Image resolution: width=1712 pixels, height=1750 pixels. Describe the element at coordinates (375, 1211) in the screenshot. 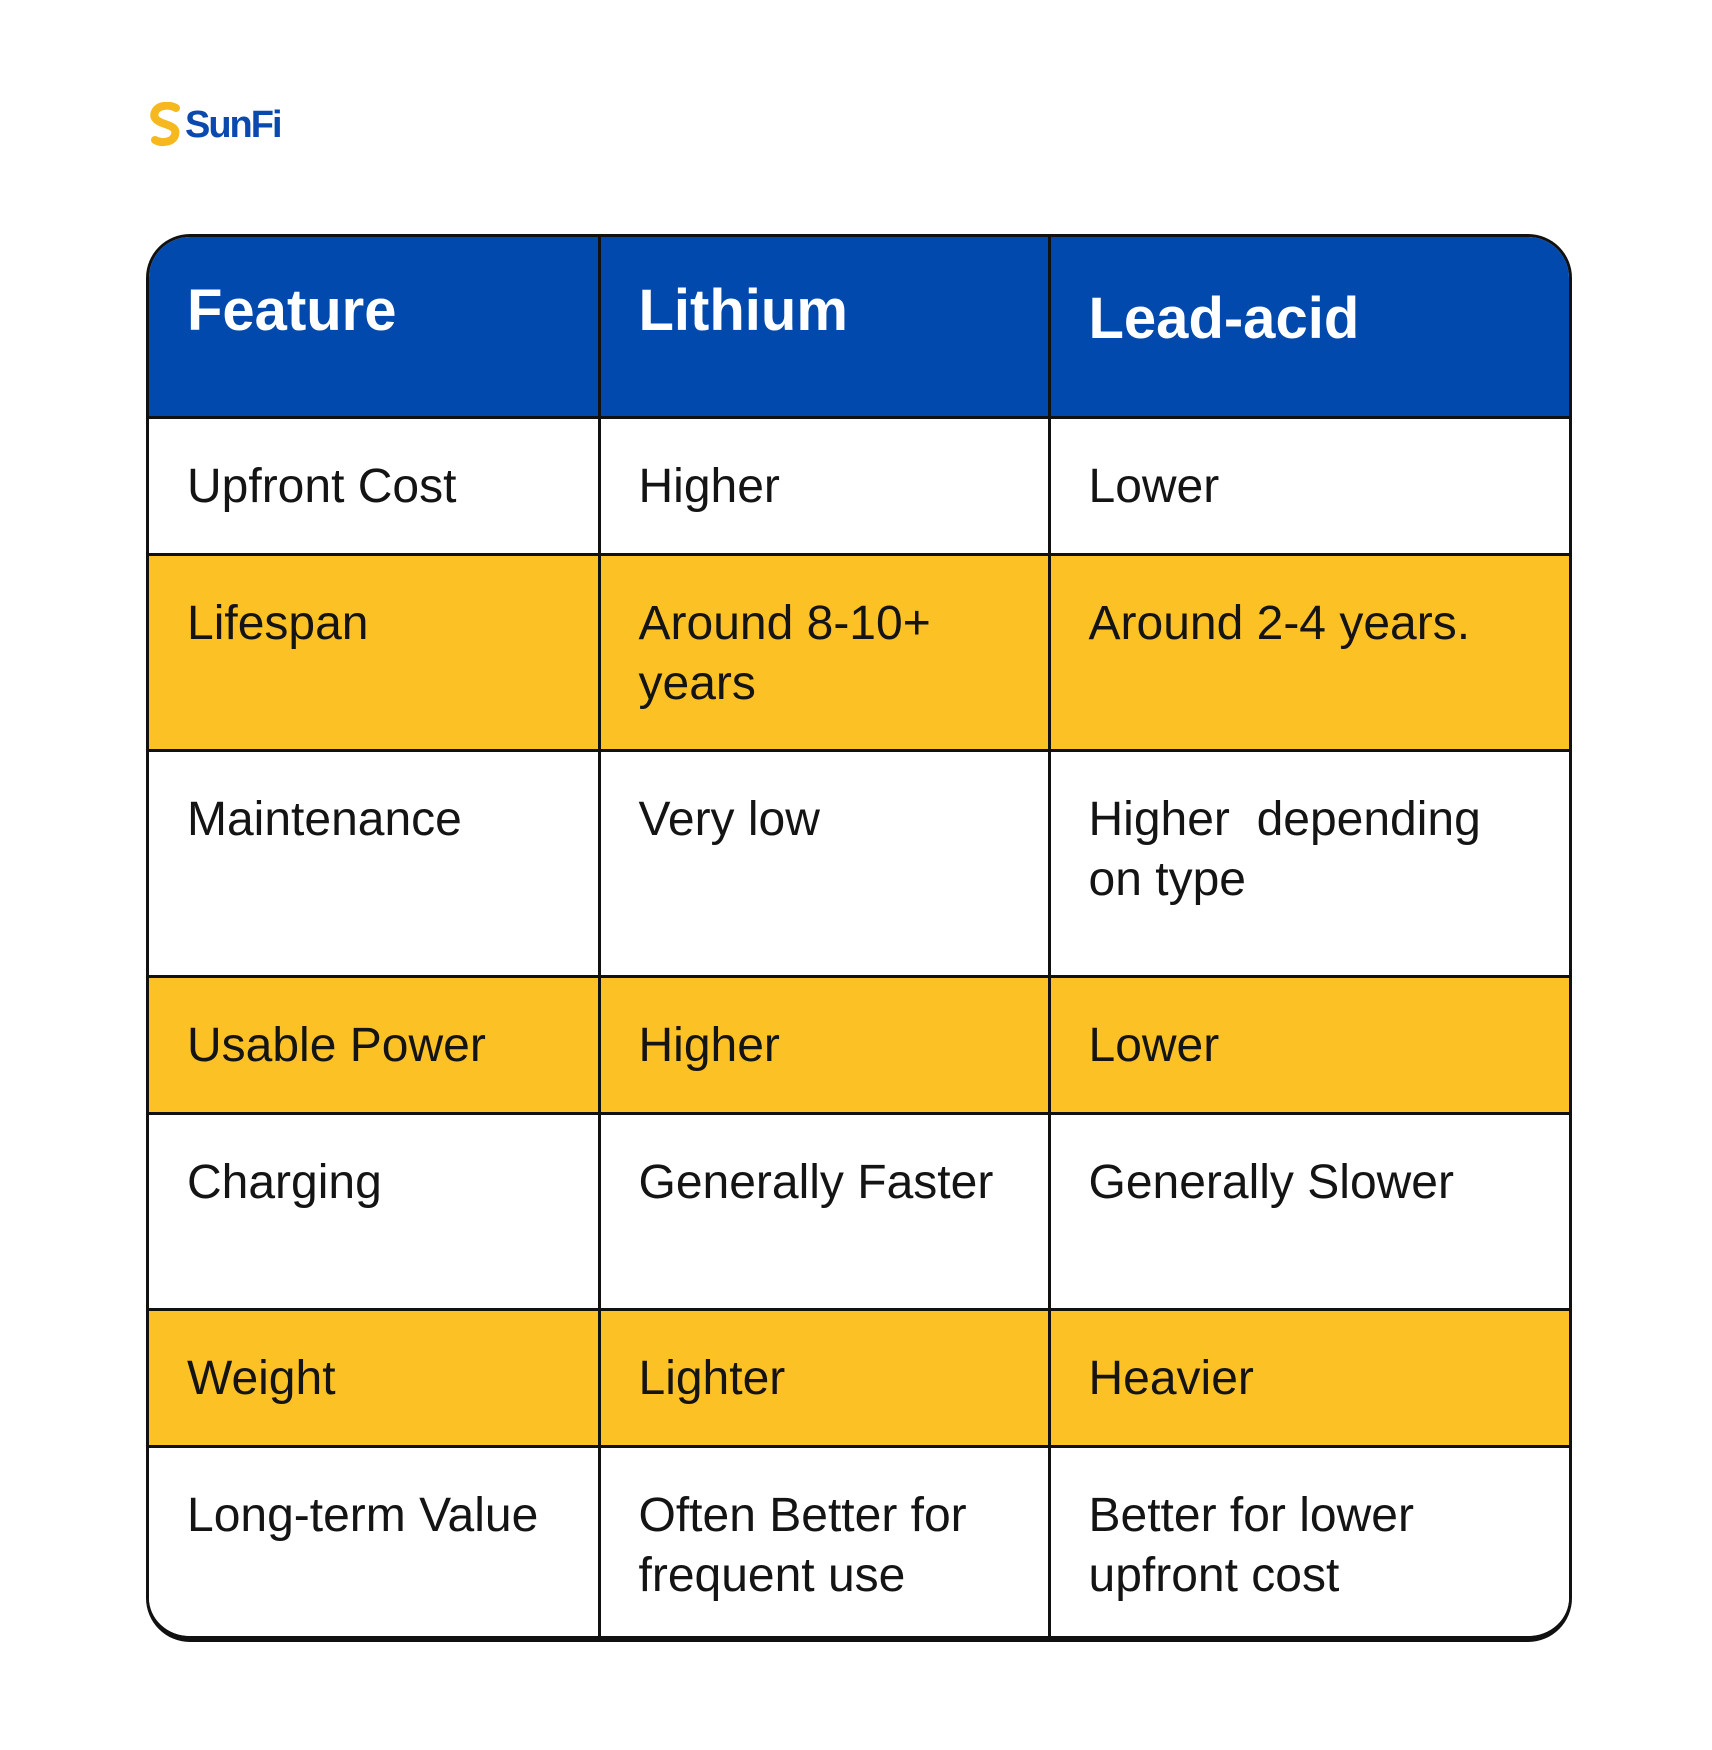

I see `feature-cell: Charging` at that location.